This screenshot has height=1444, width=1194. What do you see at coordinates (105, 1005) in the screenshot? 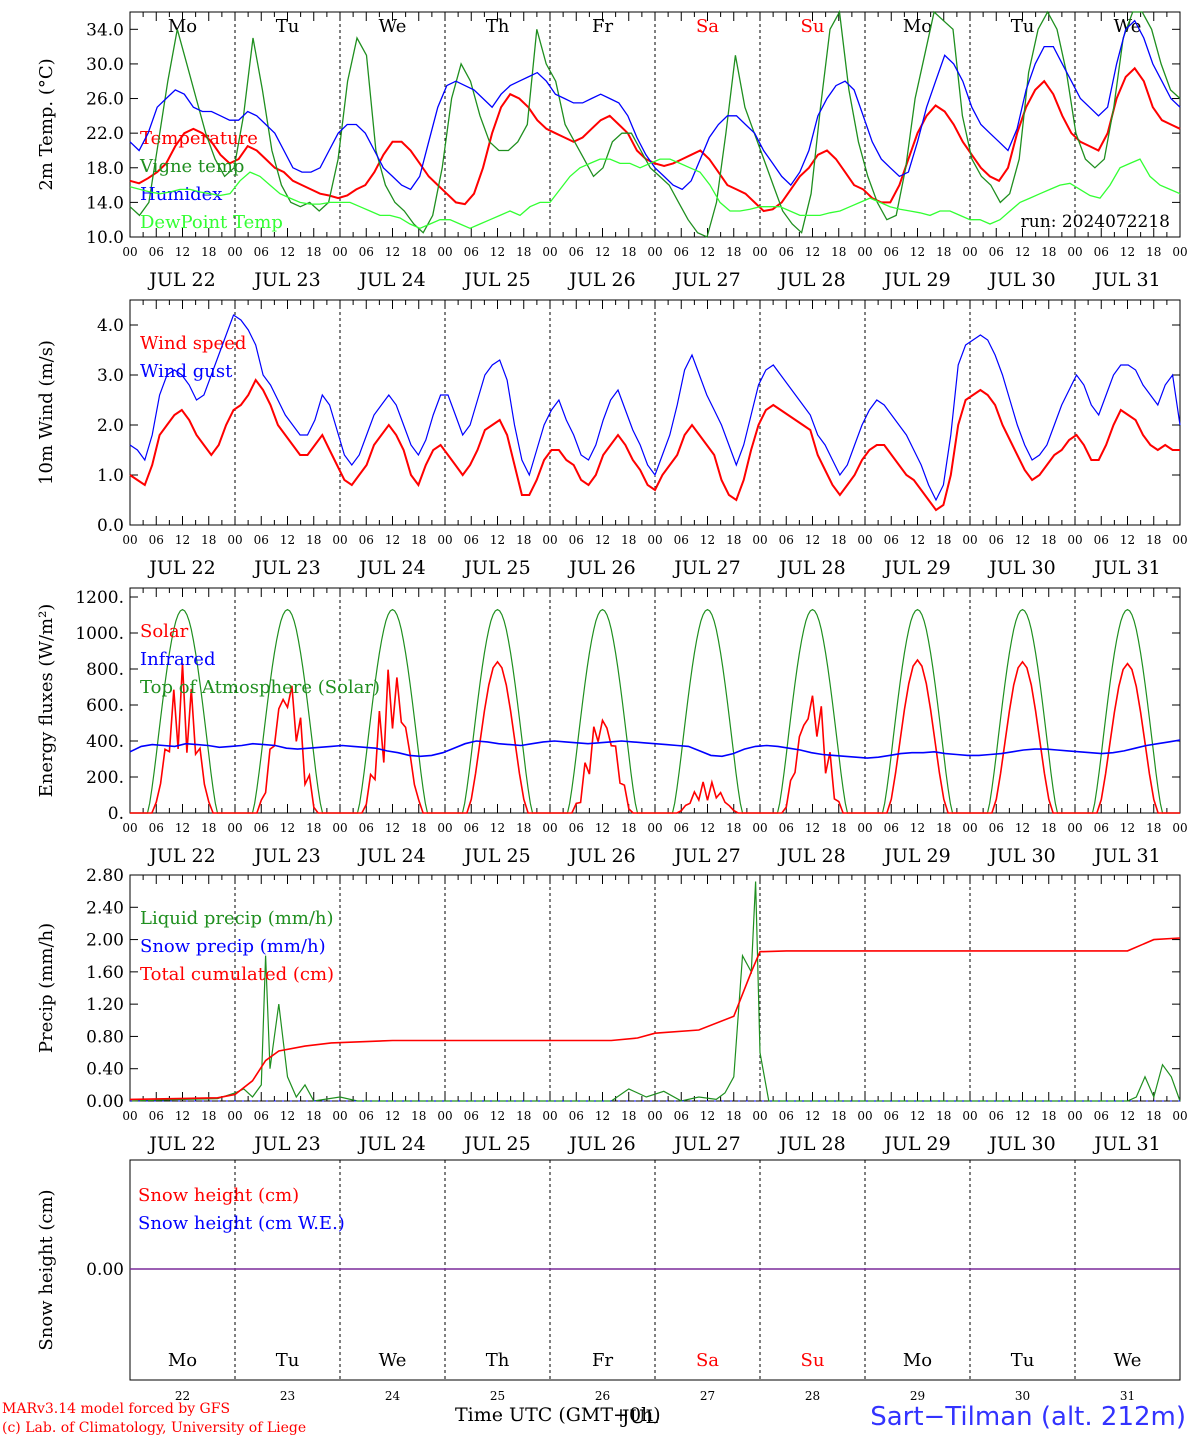
I see `y-tick-label: 1.20` at bounding box center [105, 1005].